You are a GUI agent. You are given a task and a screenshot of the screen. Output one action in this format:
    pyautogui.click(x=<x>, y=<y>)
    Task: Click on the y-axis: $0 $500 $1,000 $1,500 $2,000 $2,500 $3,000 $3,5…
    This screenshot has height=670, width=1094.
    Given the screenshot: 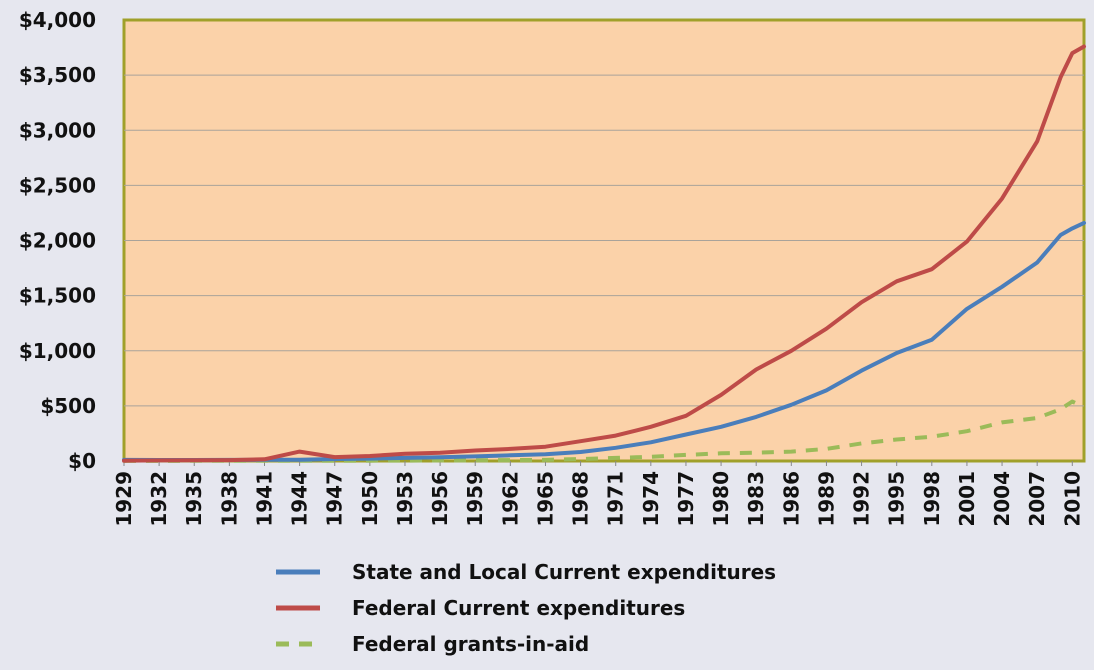 What is the action you would take?
    pyautogui.click(x=57, y=240)
    